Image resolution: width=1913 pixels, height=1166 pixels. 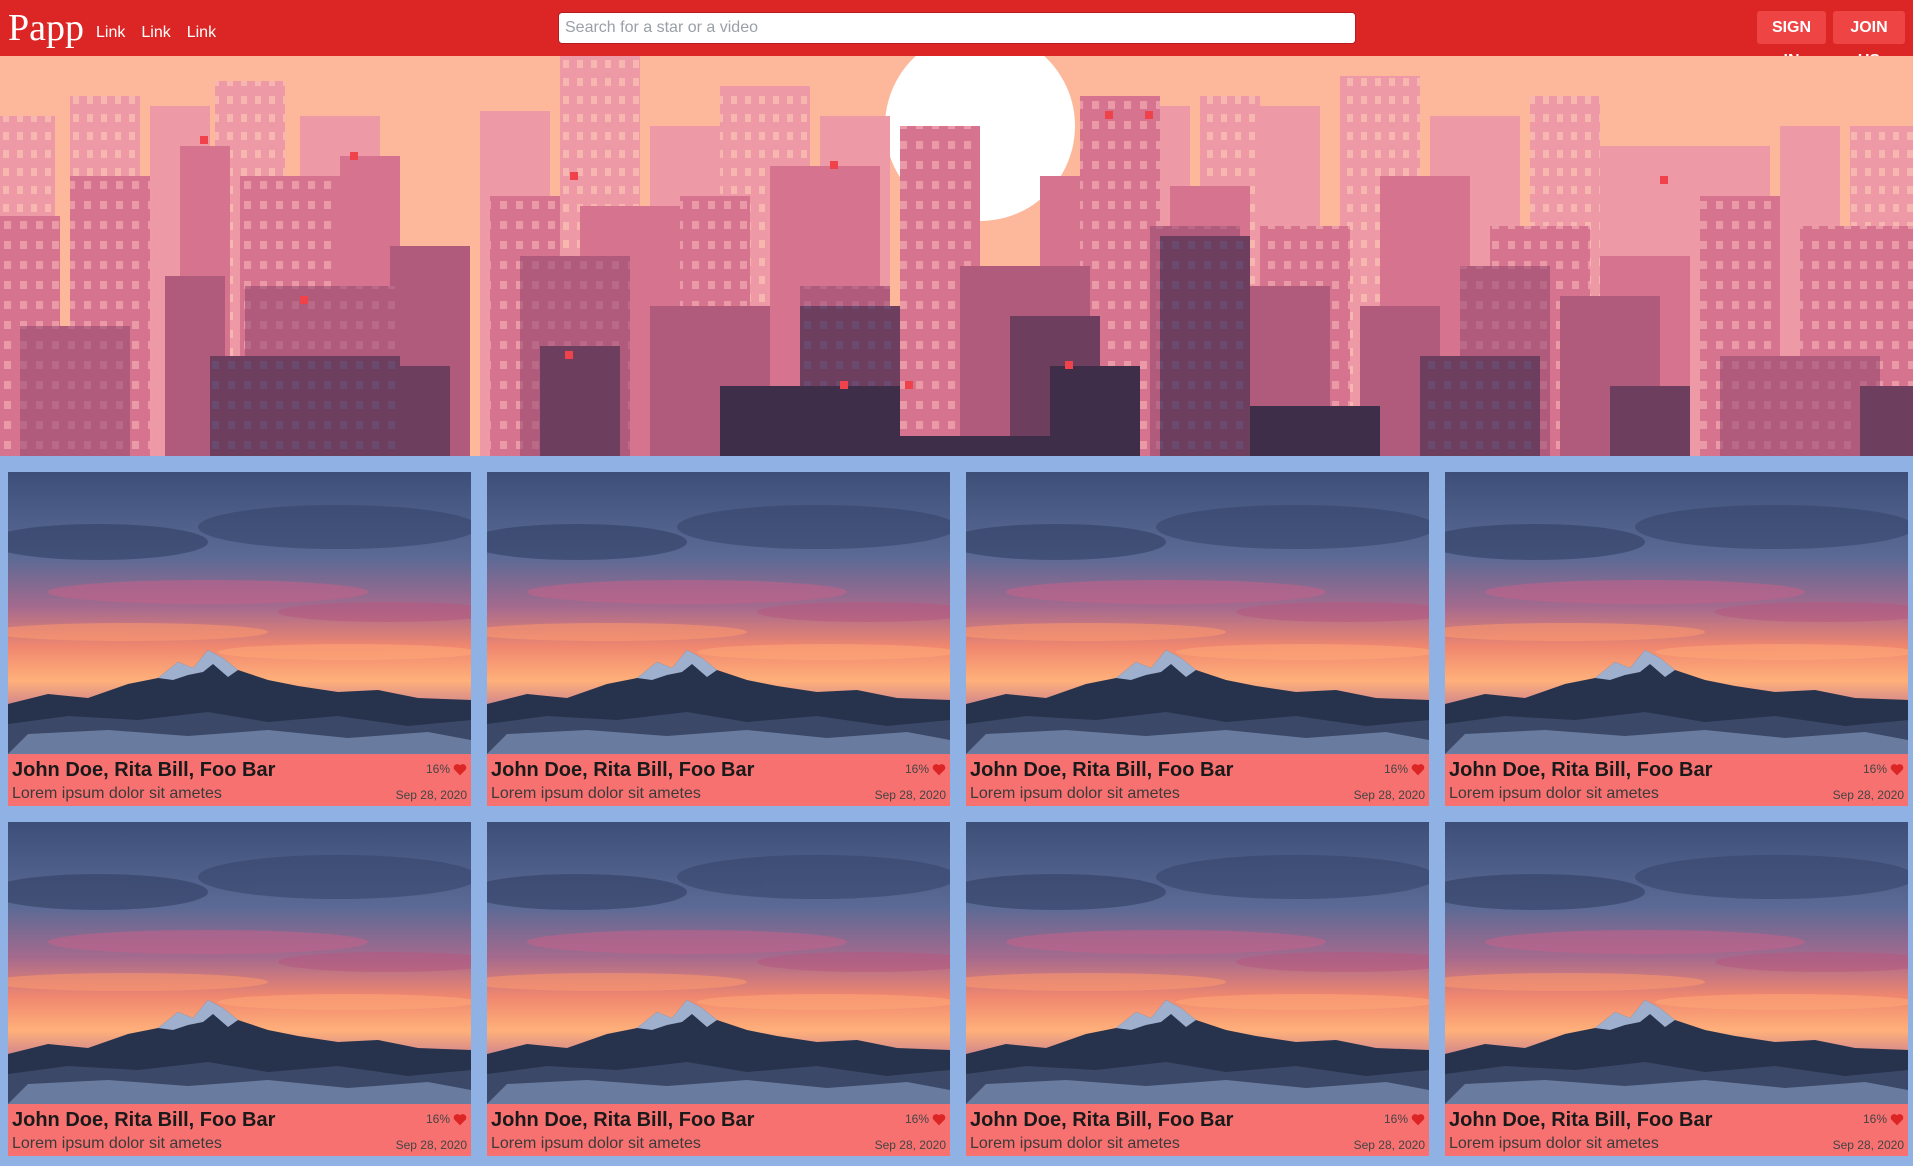 I want to click on top-navbar: Papp Link Link Link SIGN IN JOIN US, so click(x=956, y=34).